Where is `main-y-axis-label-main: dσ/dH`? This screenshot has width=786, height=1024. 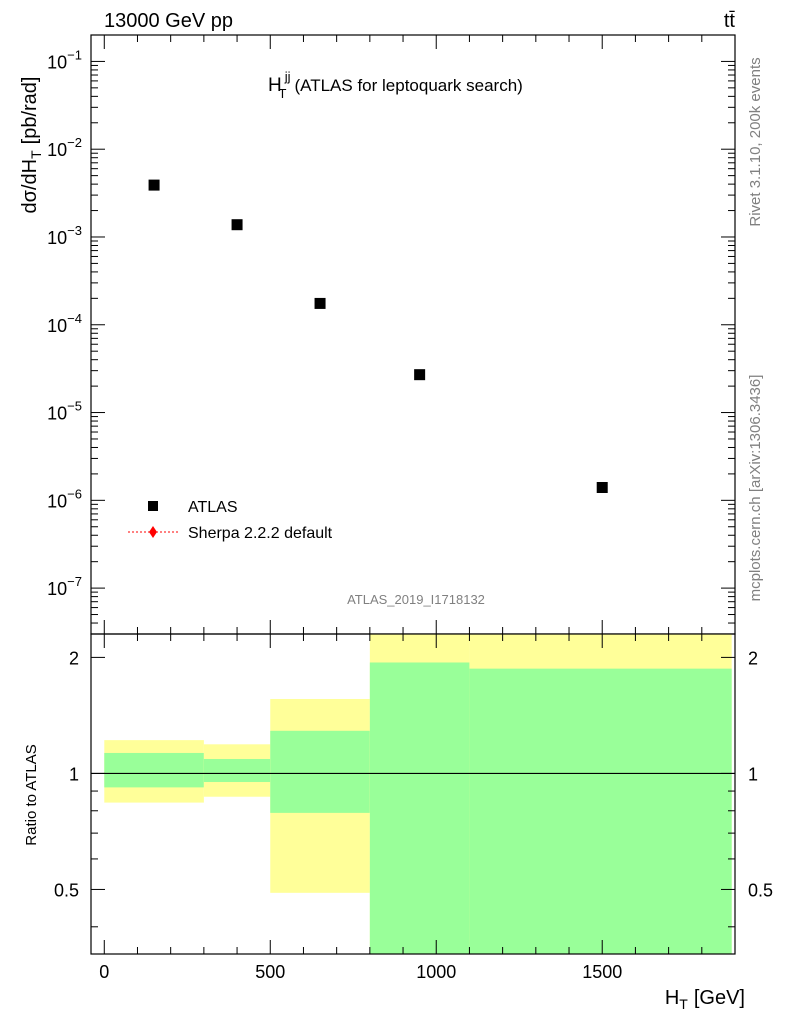
main-y-axis-label-main: dσ/dH is located at coordinates (30, 186).